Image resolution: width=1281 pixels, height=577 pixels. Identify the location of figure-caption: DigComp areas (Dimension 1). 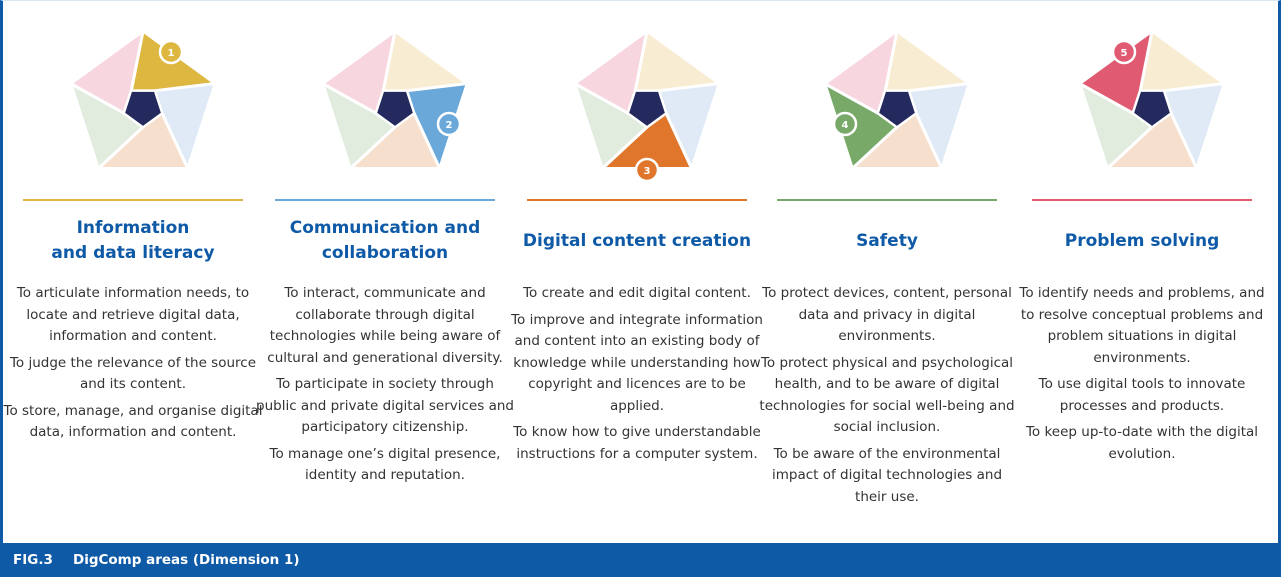
(186, 560).